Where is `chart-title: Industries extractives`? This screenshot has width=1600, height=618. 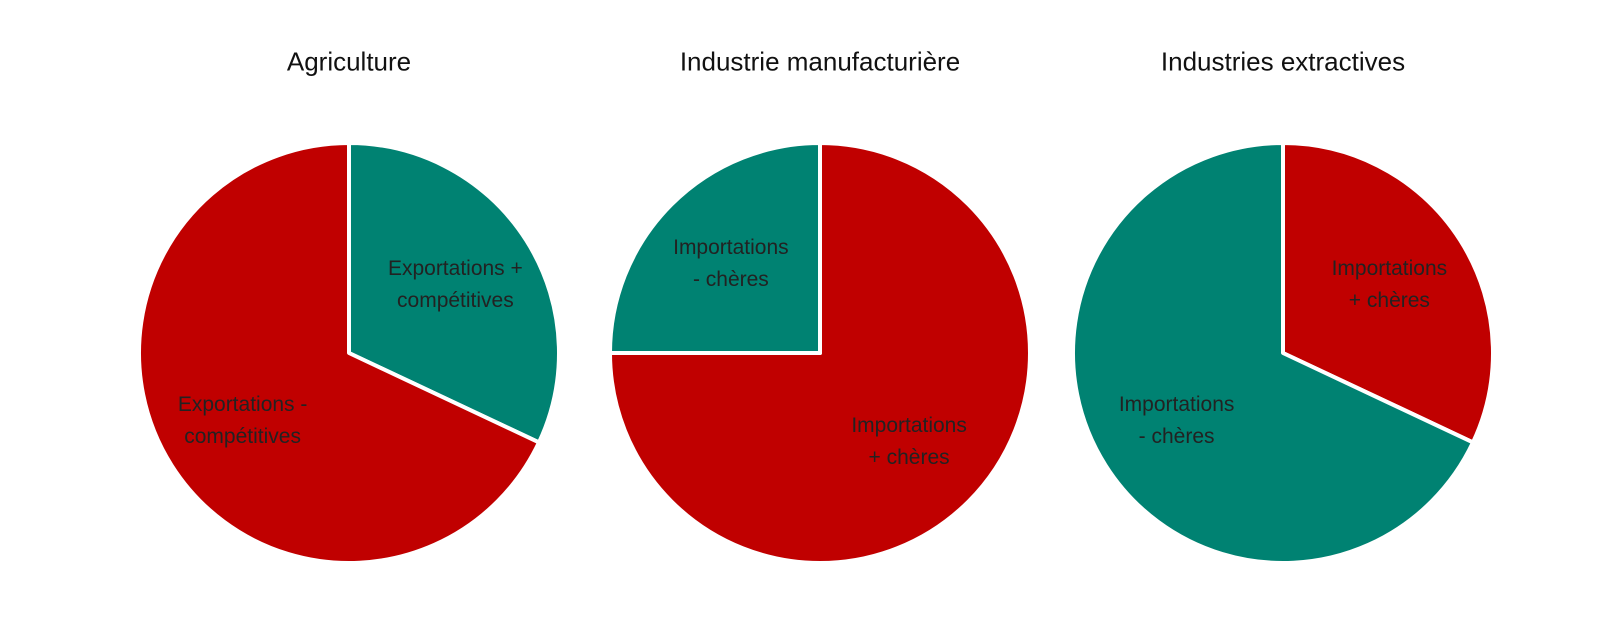
chart-title: Industries extractives is located at coordinates (1283, 61).